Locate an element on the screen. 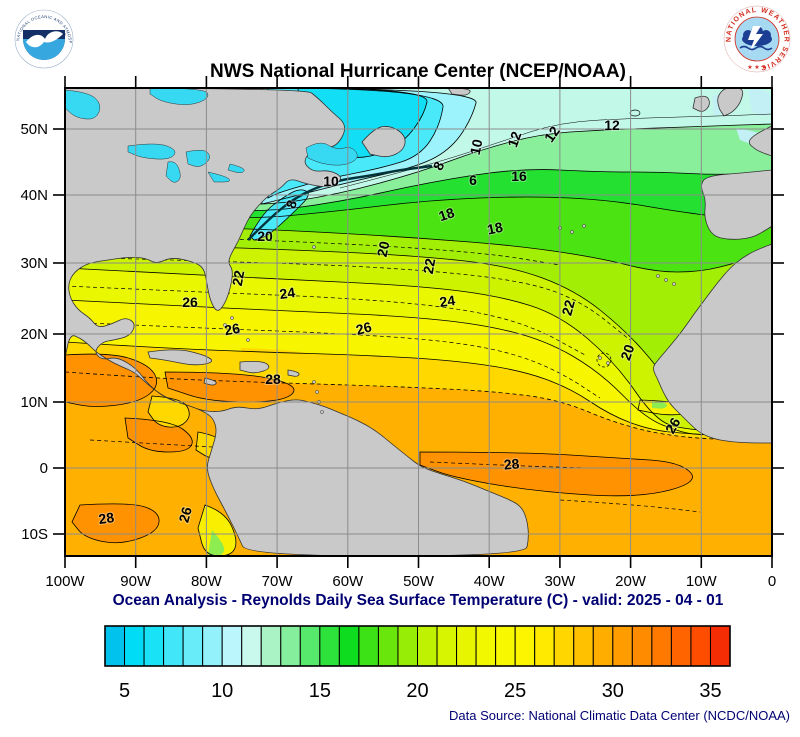 The height and width of the screenshot is (737, 800). lon-label: 30W is located at coordinates (560, 581).